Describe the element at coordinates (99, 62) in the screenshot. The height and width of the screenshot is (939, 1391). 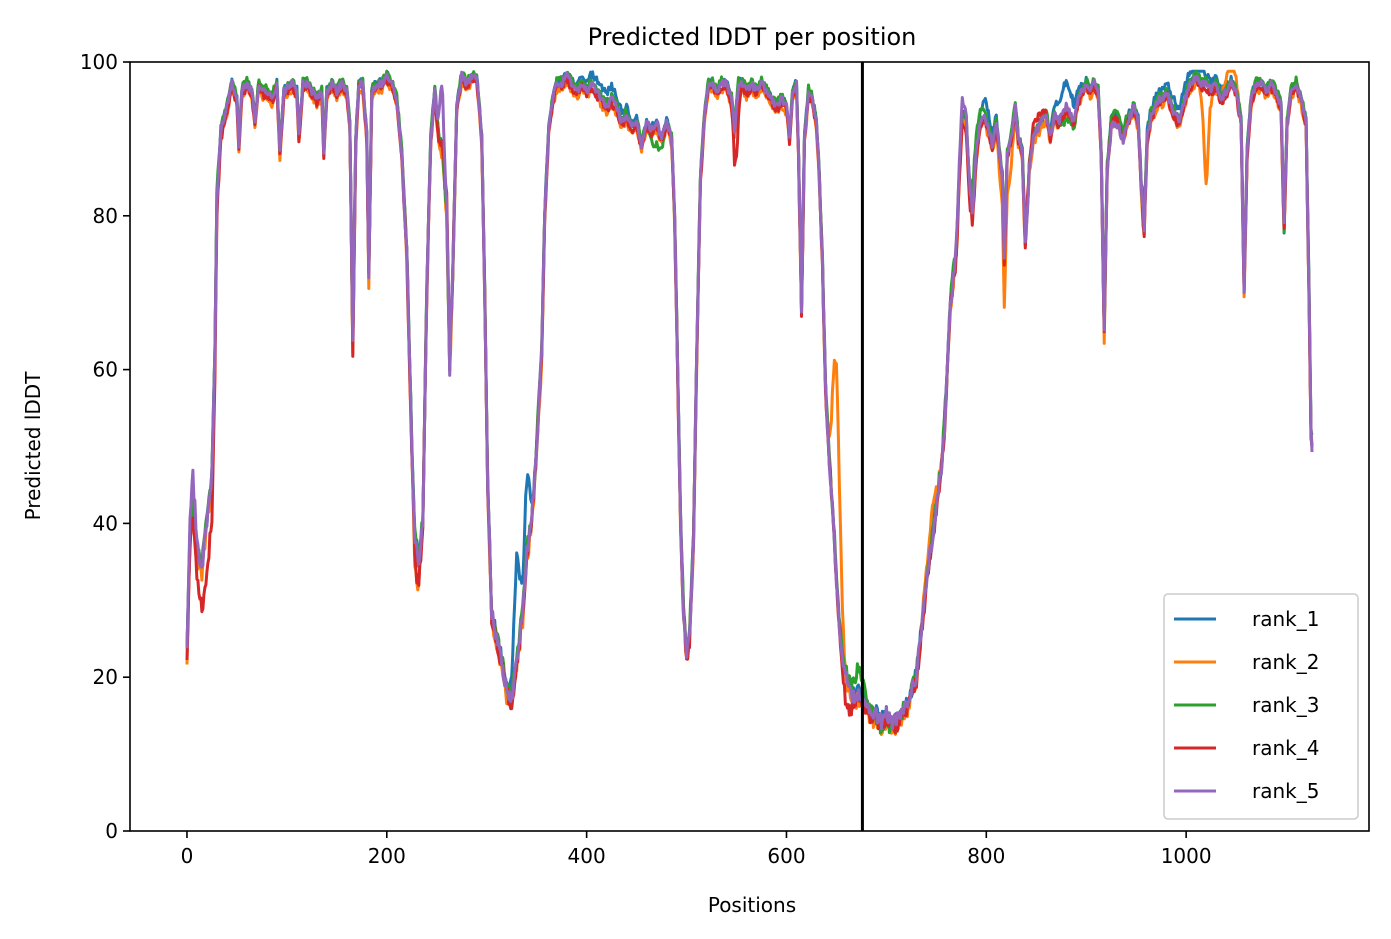
I see `y-tick-label: 100` at that location.